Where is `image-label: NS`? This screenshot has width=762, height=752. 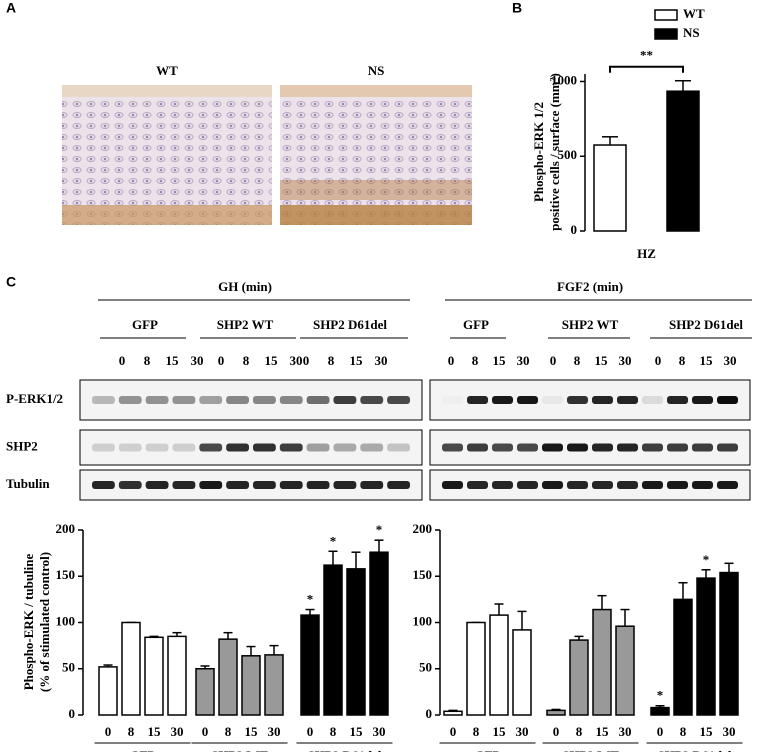 image-label: NS is located at coordinates (376, 70).